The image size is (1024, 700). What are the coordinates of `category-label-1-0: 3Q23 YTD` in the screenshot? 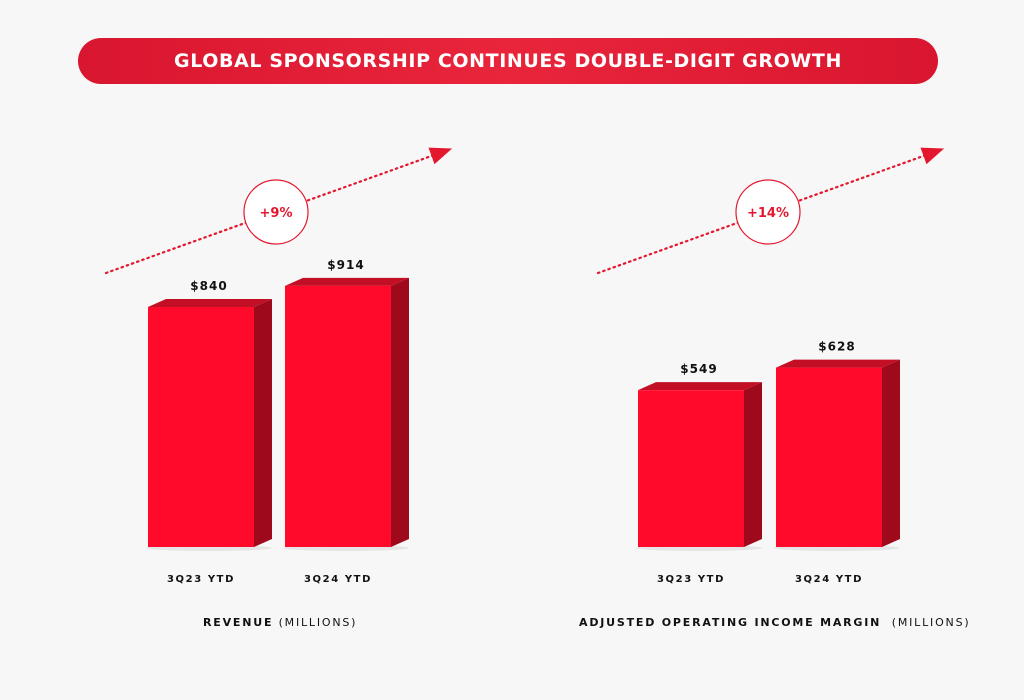 It's located at (691, 579).